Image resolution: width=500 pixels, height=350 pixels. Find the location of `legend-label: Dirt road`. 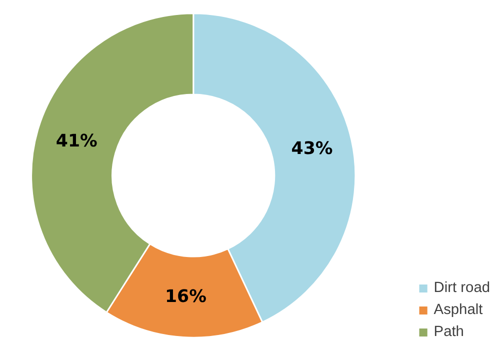

legend-label: Dirt road is located at coordinates (462, 288).